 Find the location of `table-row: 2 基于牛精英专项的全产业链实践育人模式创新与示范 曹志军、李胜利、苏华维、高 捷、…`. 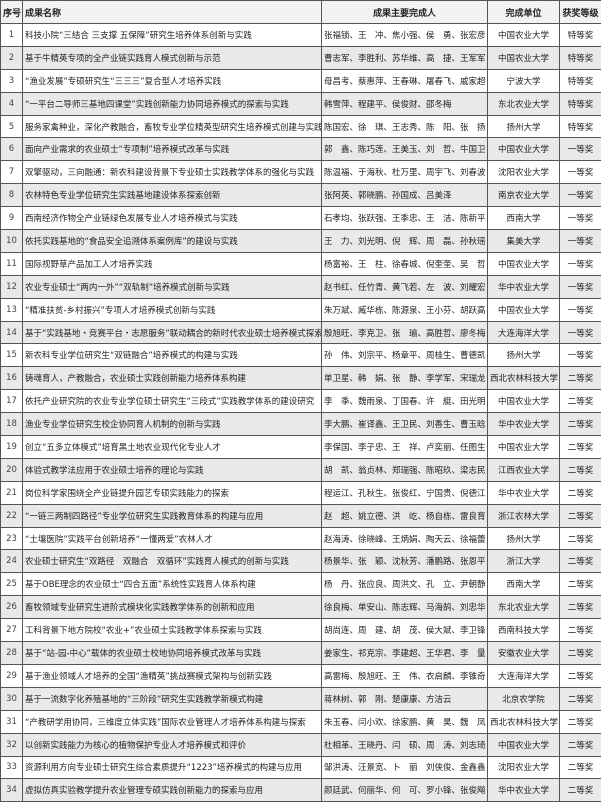

table-row: 2 基于牛精英专项的全产业链实践育人模式创新与示范 曹志军、李胜利、苏华维、高 捷、… is located at coordinates (300, 57).